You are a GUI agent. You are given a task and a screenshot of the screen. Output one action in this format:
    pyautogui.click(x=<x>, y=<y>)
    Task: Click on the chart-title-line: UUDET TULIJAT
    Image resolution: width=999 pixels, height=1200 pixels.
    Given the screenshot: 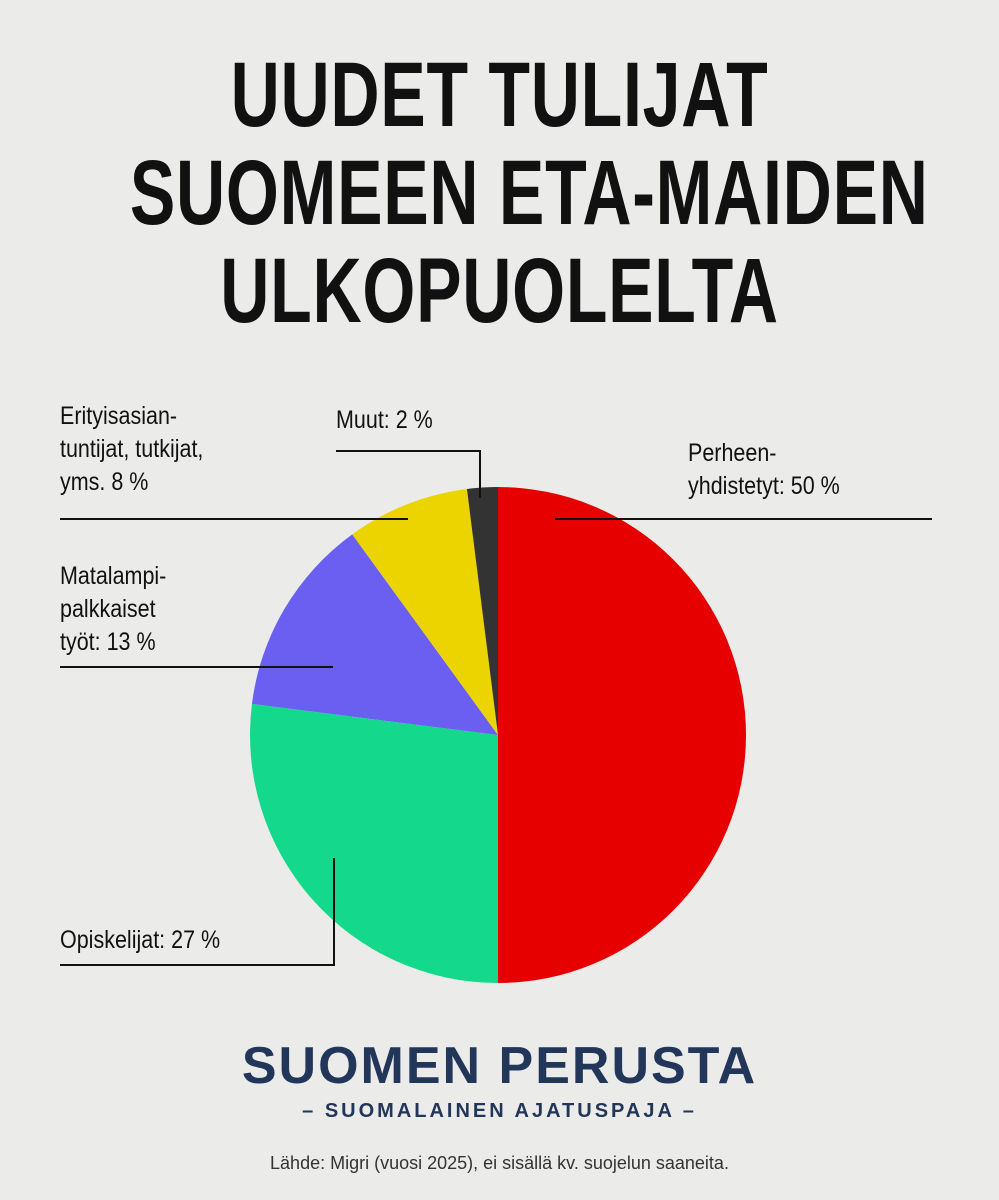 What is the action you would take?
    pyautogui.click(x=499, y=95)
    